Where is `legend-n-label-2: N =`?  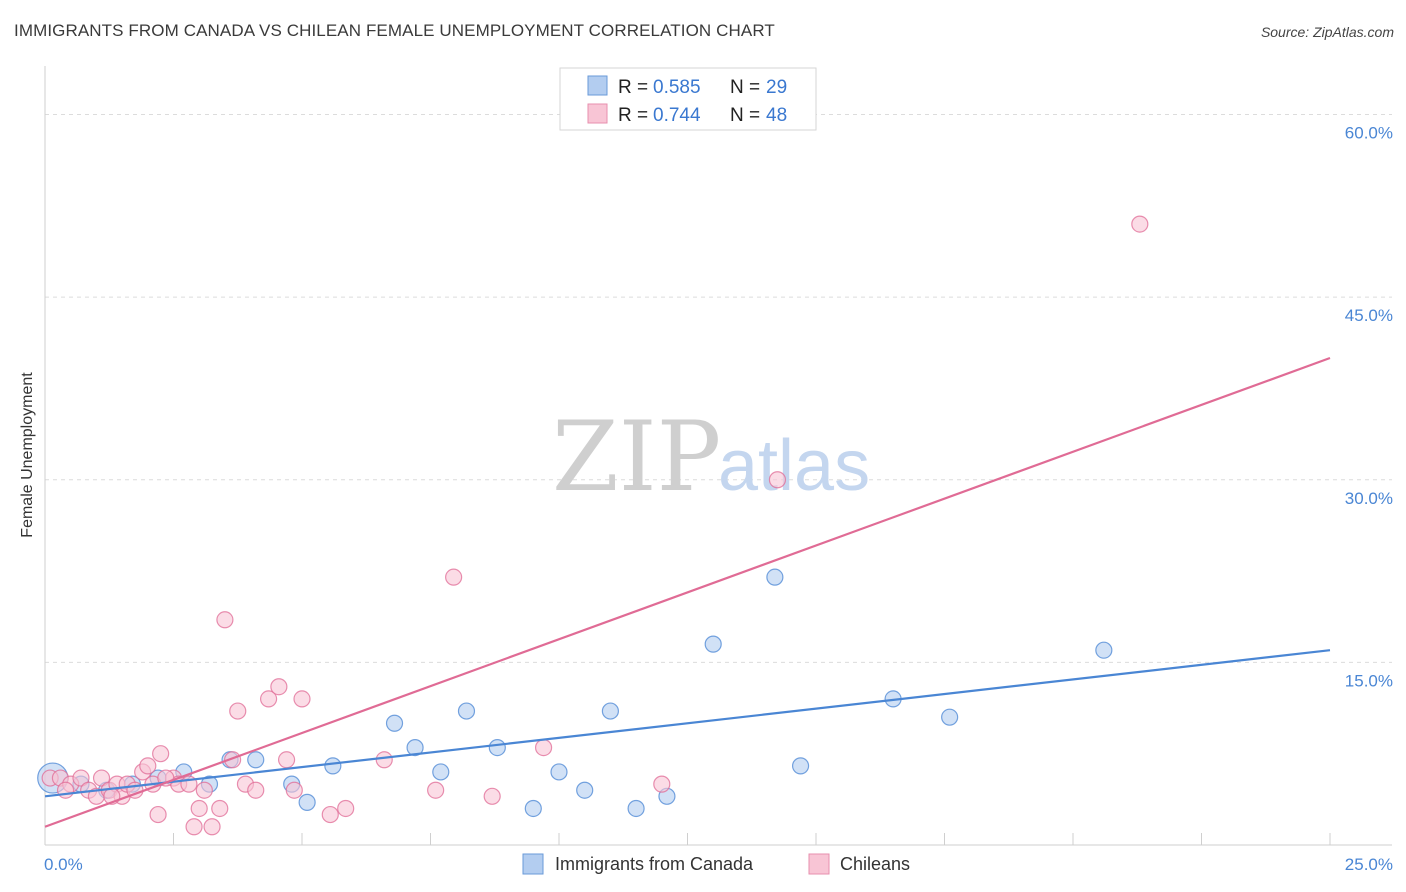
legend-n-label-2: N = is located at coordinates (745, 115).